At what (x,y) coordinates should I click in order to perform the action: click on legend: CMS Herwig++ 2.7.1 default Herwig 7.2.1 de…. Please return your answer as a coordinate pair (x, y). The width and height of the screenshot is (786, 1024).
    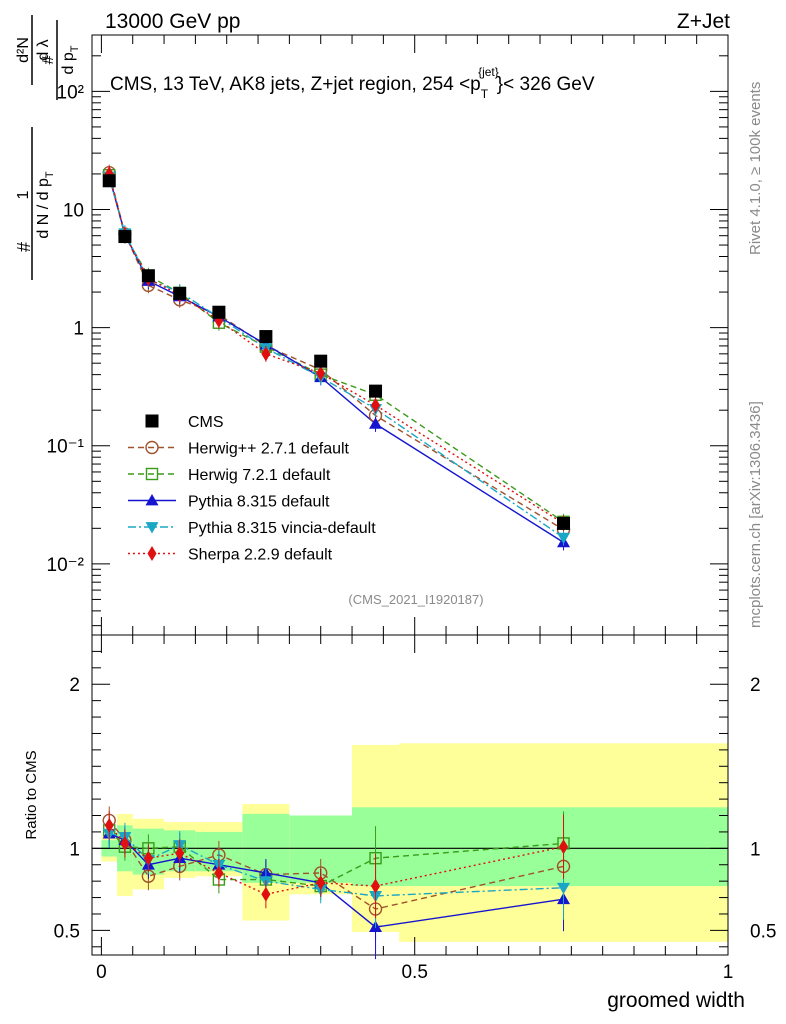
    Looking at the image, I should click on (252, 489).